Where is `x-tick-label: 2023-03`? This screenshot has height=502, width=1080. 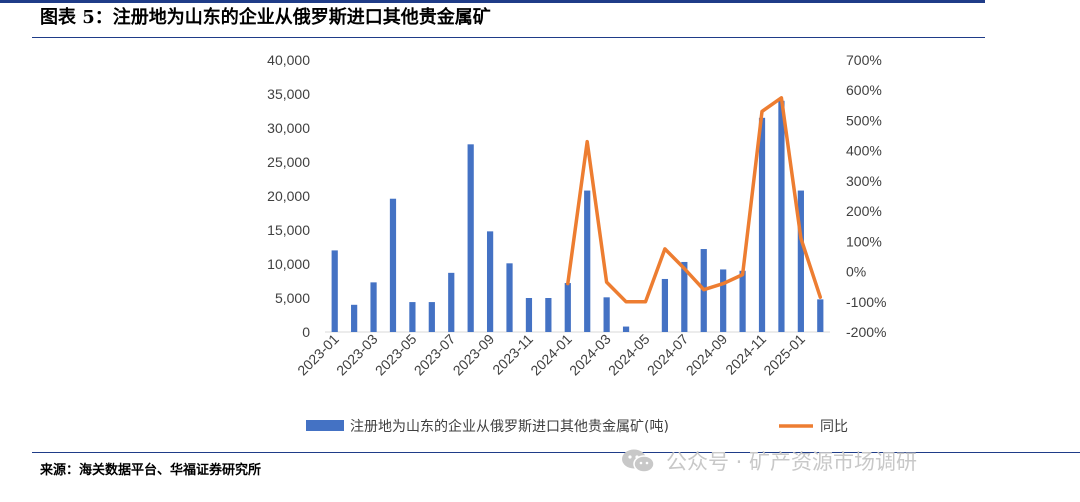 x-tick-label: 2023-03 is located at coordinates (357, 355).